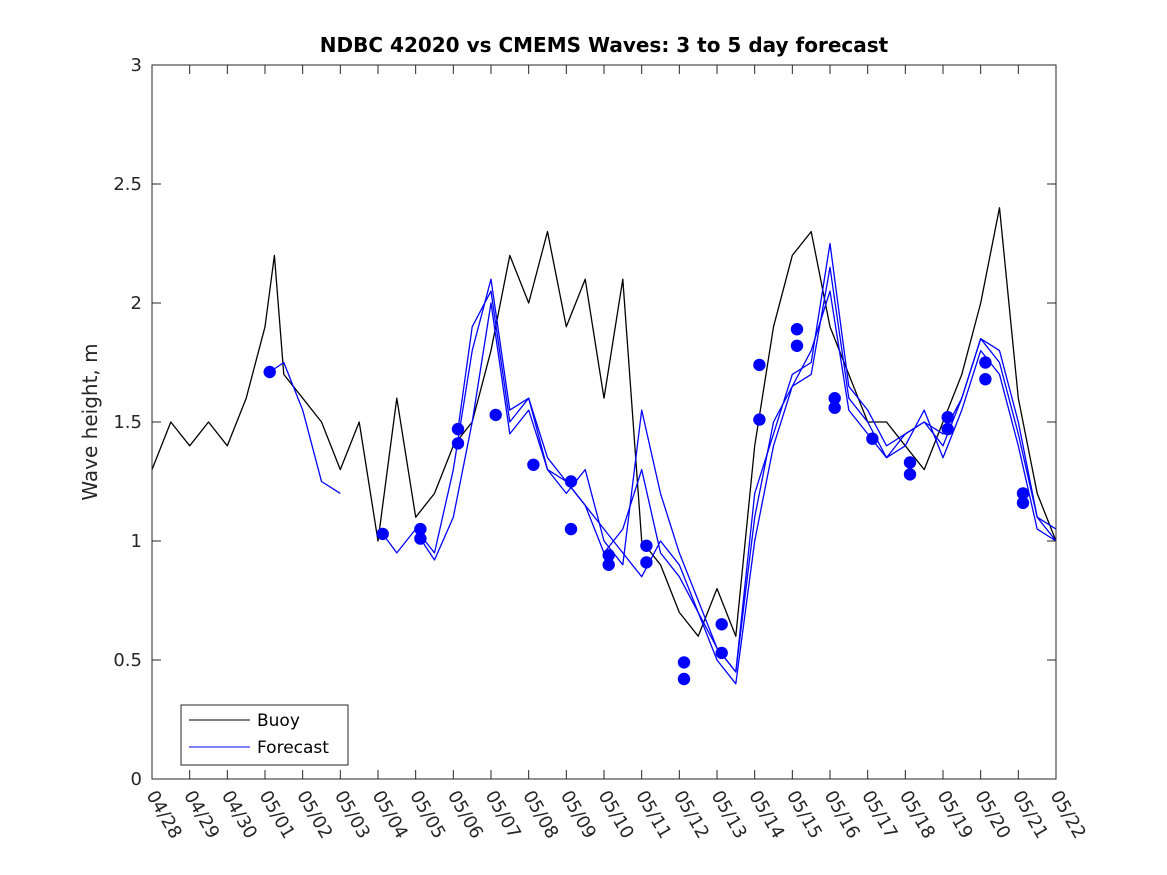 The width and height of the screenshot is (1167, 875). I want to click on y-axis-label: Wave height, m, so click(90, 421).